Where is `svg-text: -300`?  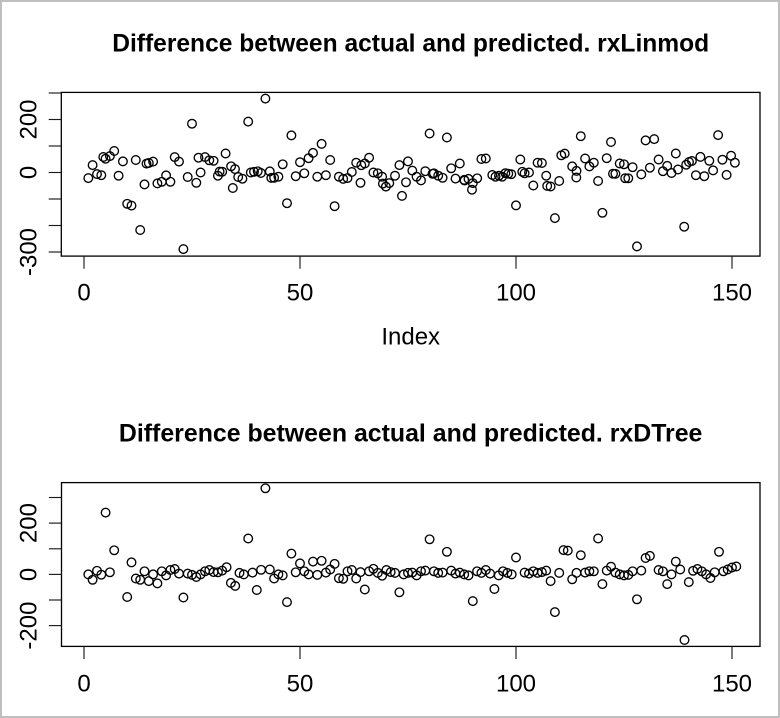 svg-text: -300 is located at coordinates (29, 252).